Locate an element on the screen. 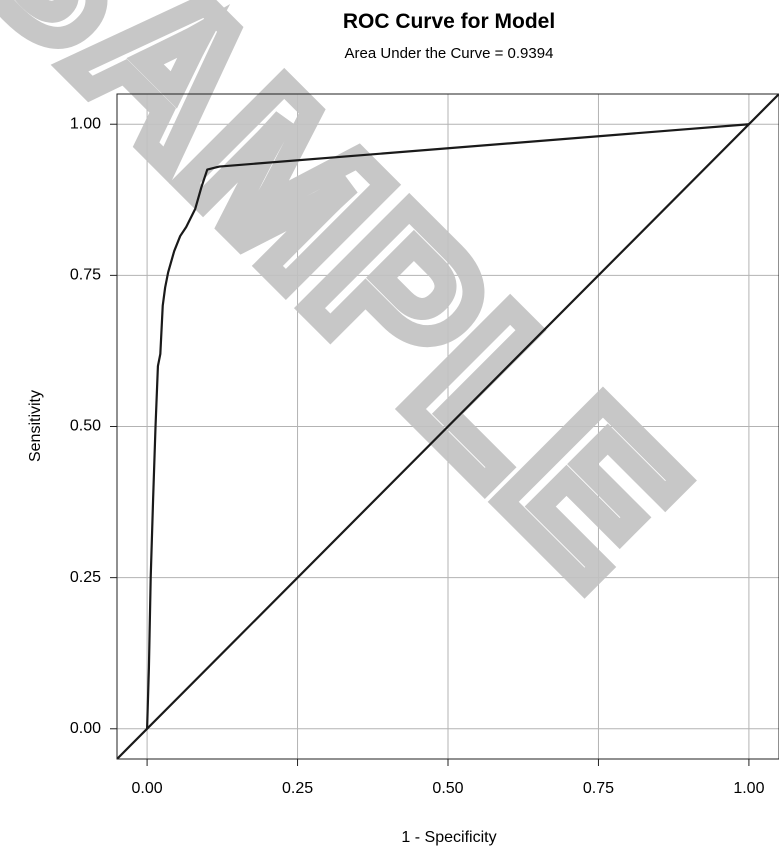  y-tick-label-2: 0.50 is located at coordinates (85, 426).